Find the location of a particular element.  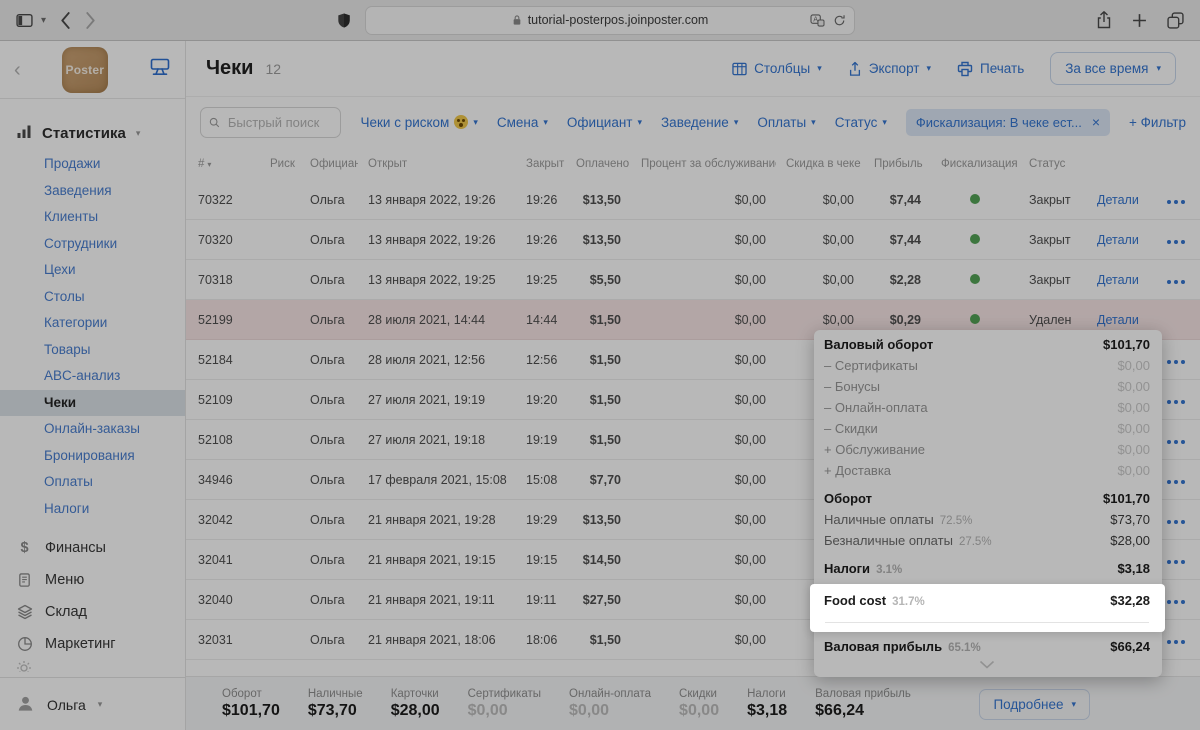

translate-icon: A is located at coordinates (817, 20).